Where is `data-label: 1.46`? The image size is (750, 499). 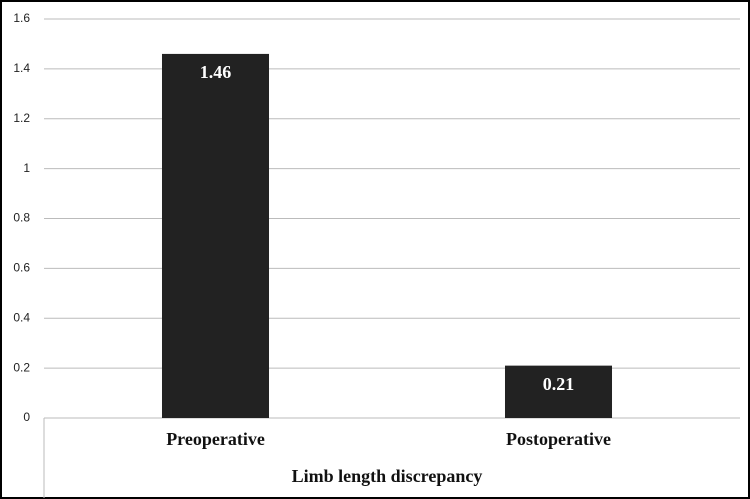 data-label: 1.46 is located at coordinates (216, 72).